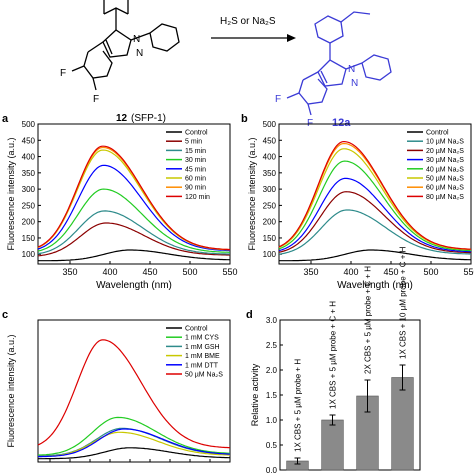 The height and width of the screenshot is (474, 474). Describe the element at coordinates (193, 142) in the screenshot. I see `legend-entry: 5 min` at that location.